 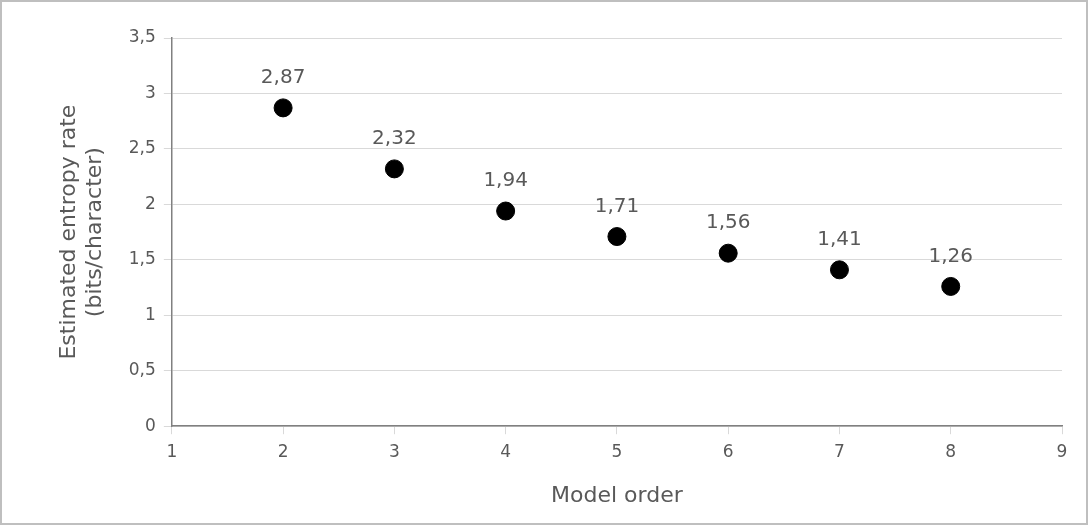 I want to click on y-tick-label: 3,5, so click(x=142, y=36).